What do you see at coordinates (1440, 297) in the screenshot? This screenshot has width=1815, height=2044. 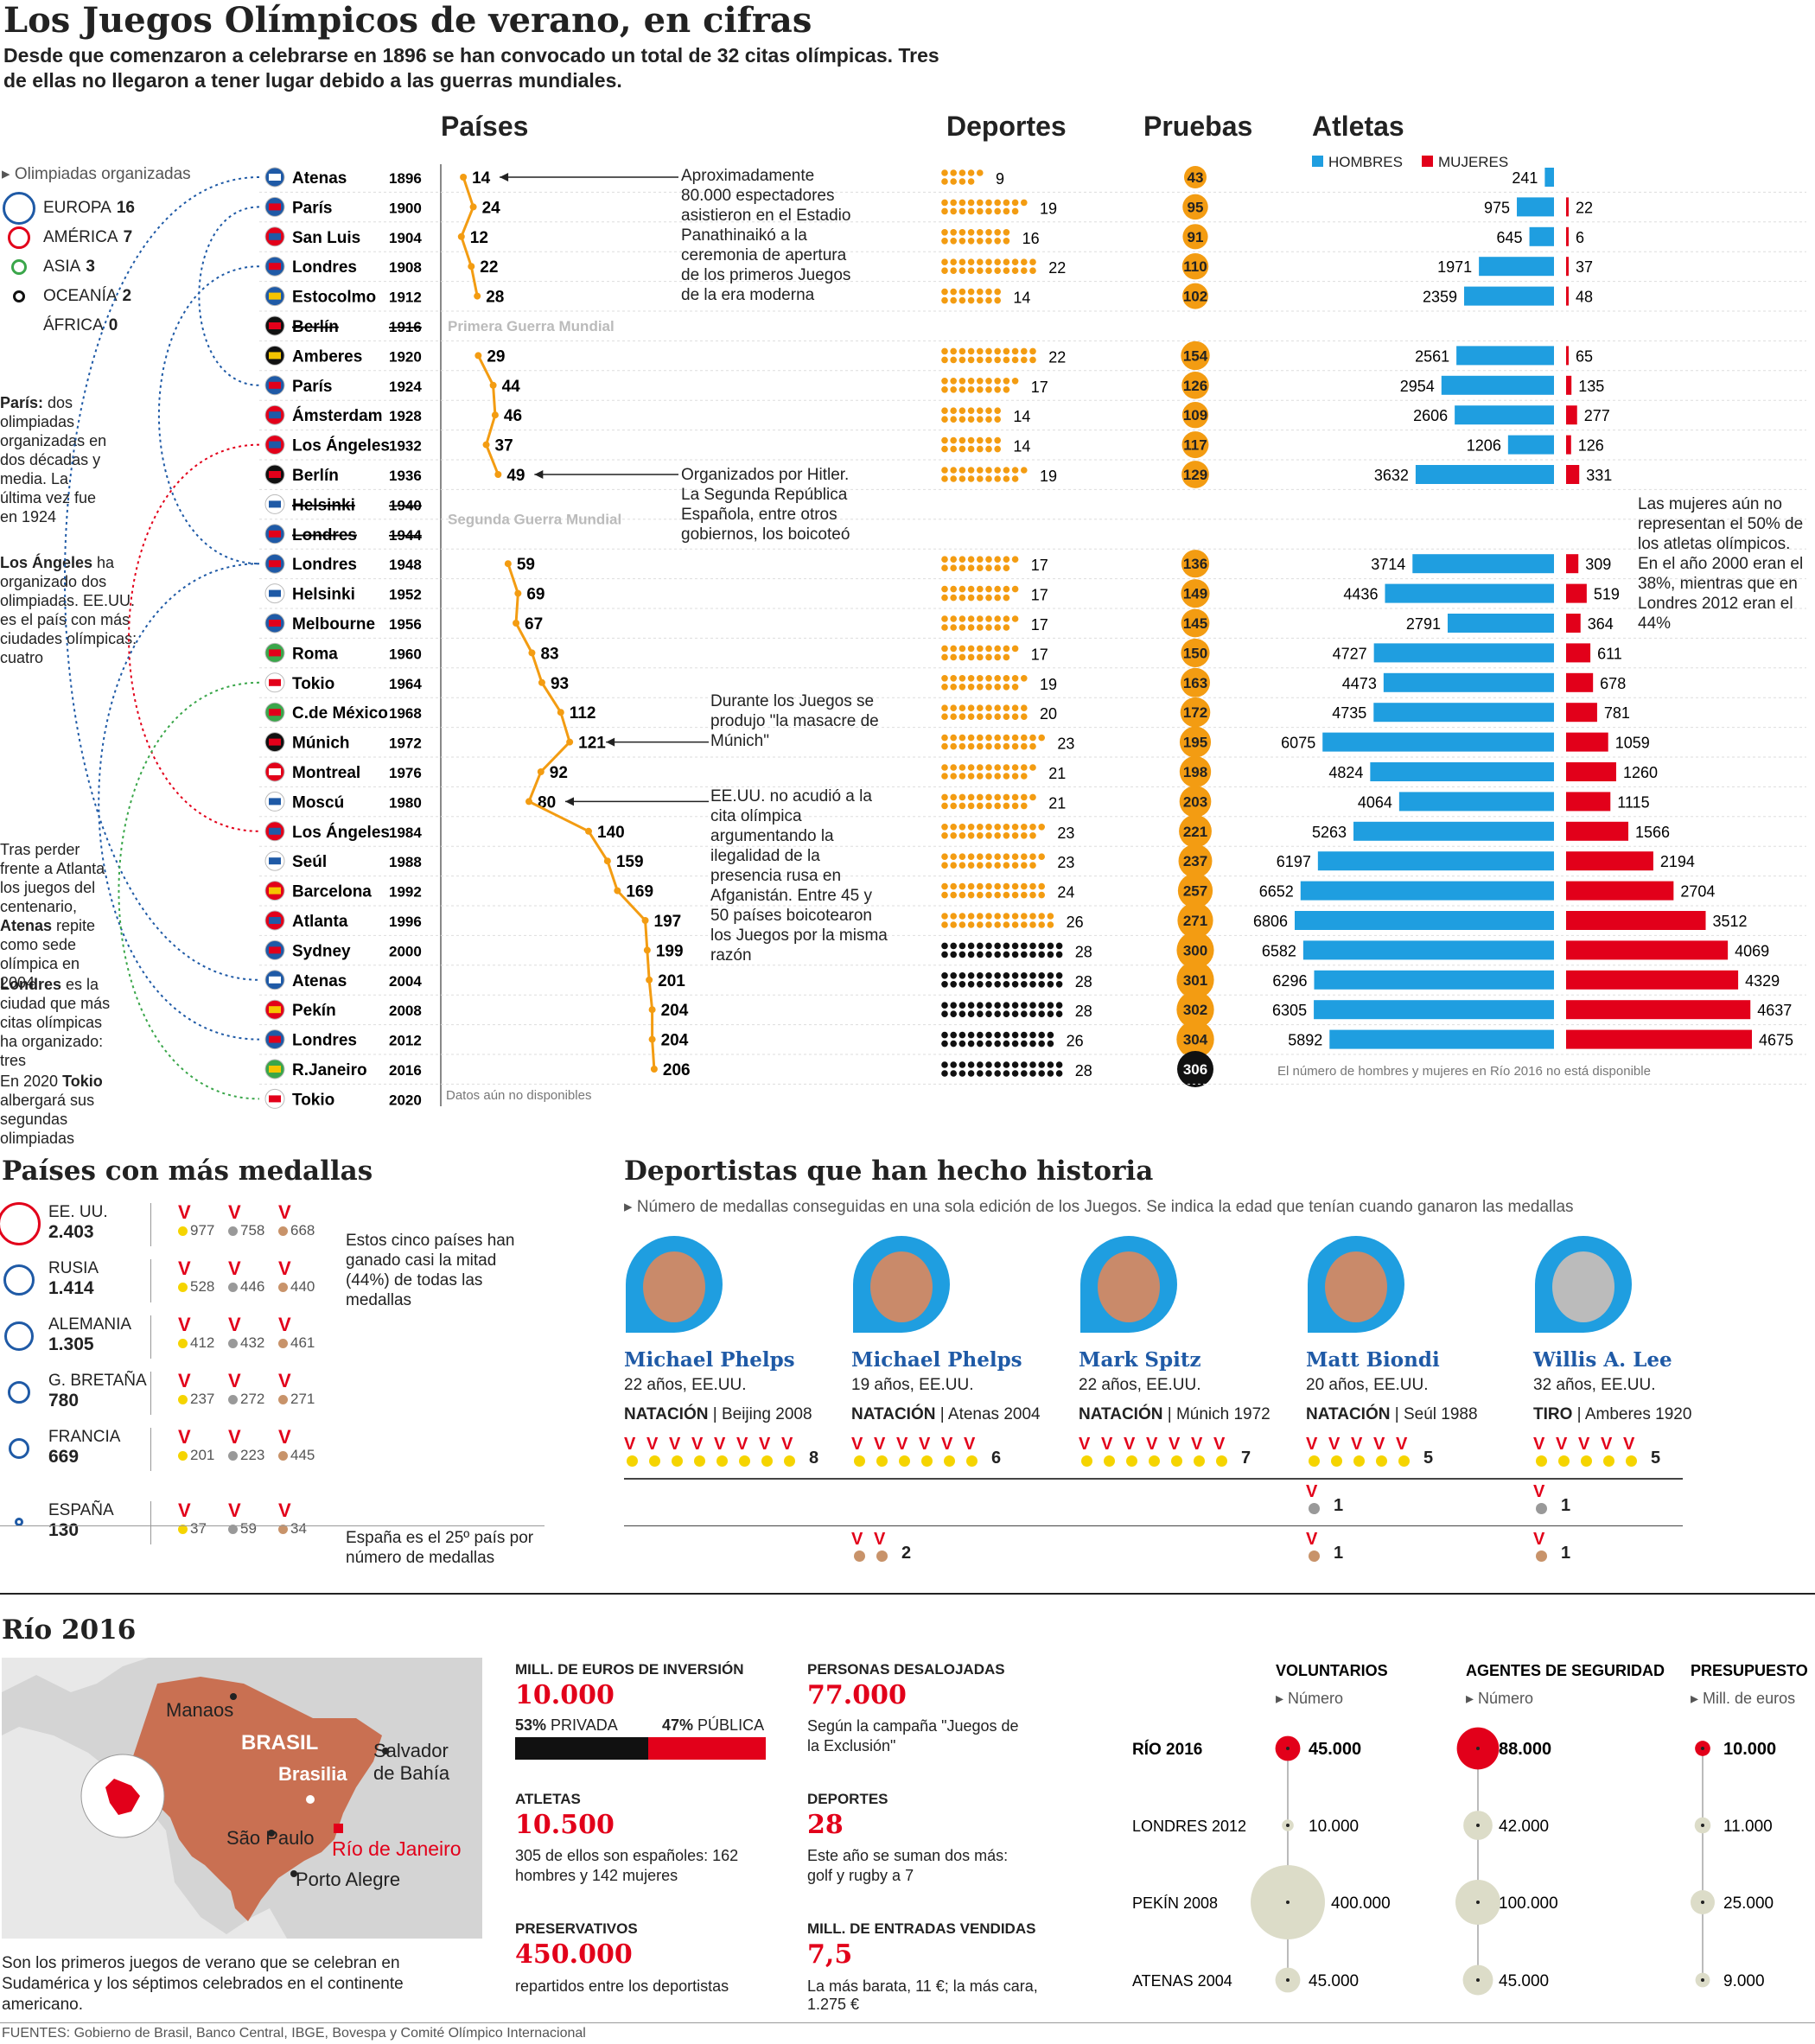 I see `men-label: 2359` at bounding box center [1440, 297].